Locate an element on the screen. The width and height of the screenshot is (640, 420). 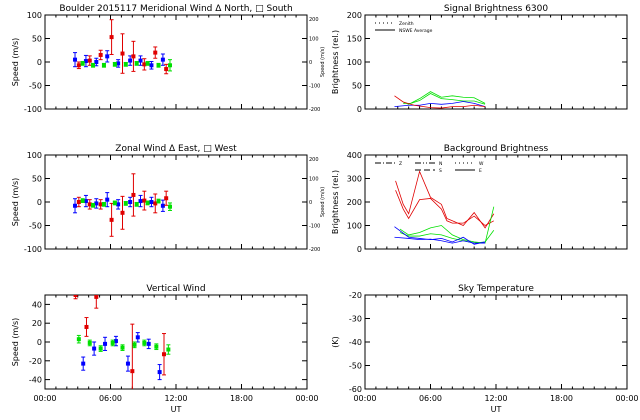
x-tick-label: 18:00 is located at coordinates (561, 398).